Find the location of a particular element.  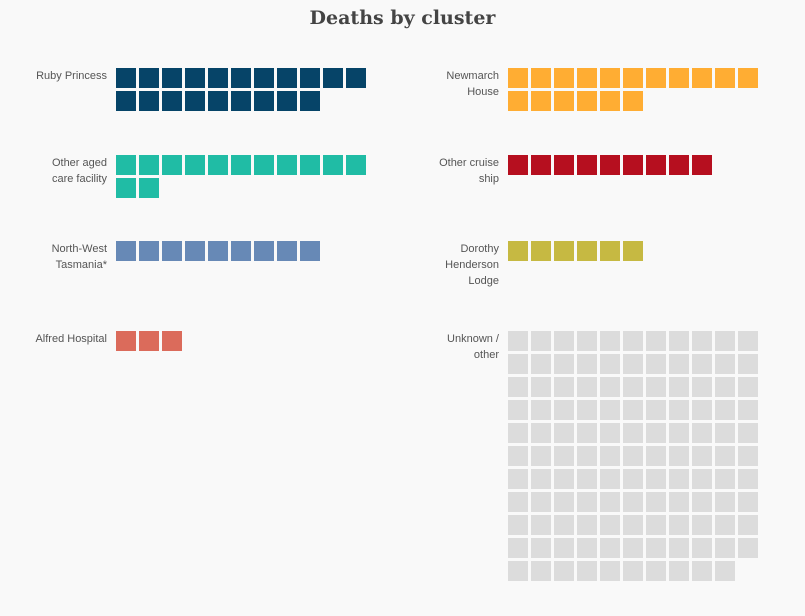

cluster-label-other-aged-care: Other aged care facility is located at coordinates (79, 171).